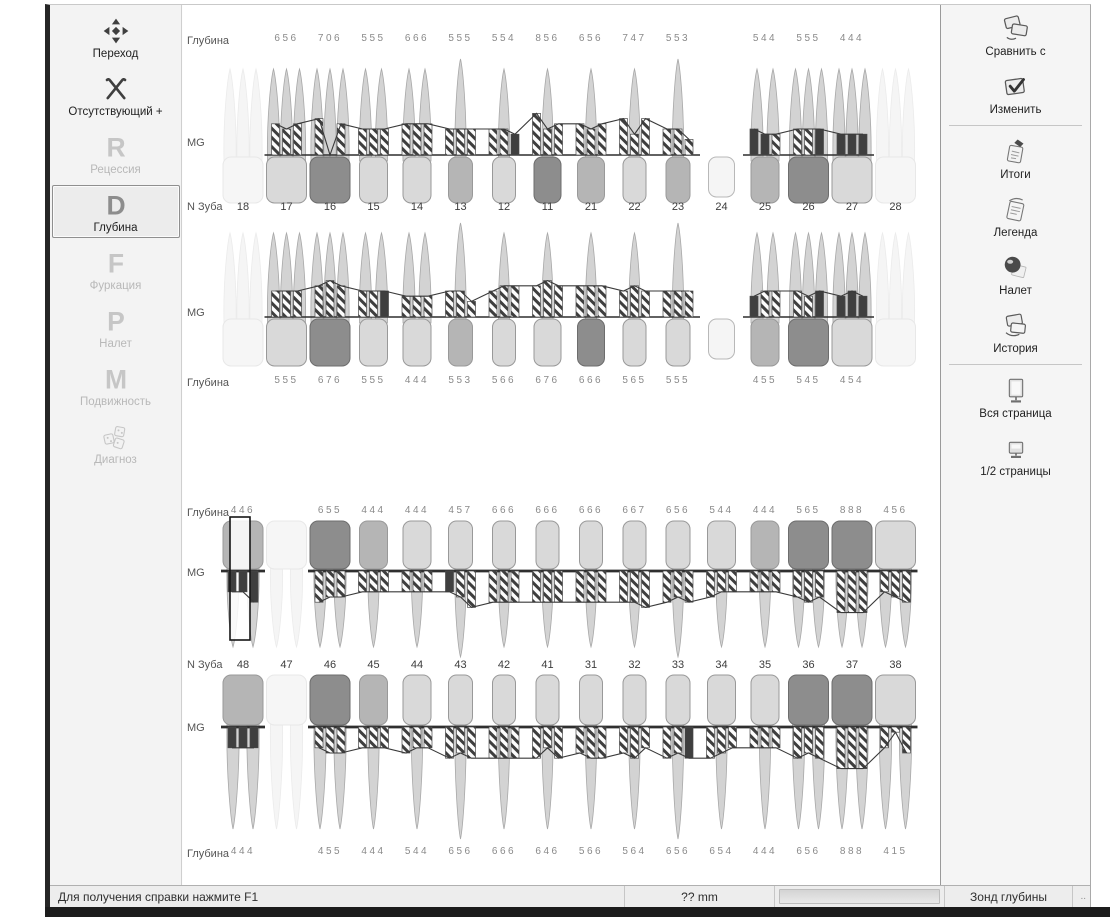  I want to click on toolbar-button-totals: Итоги, so click(1016, 158).